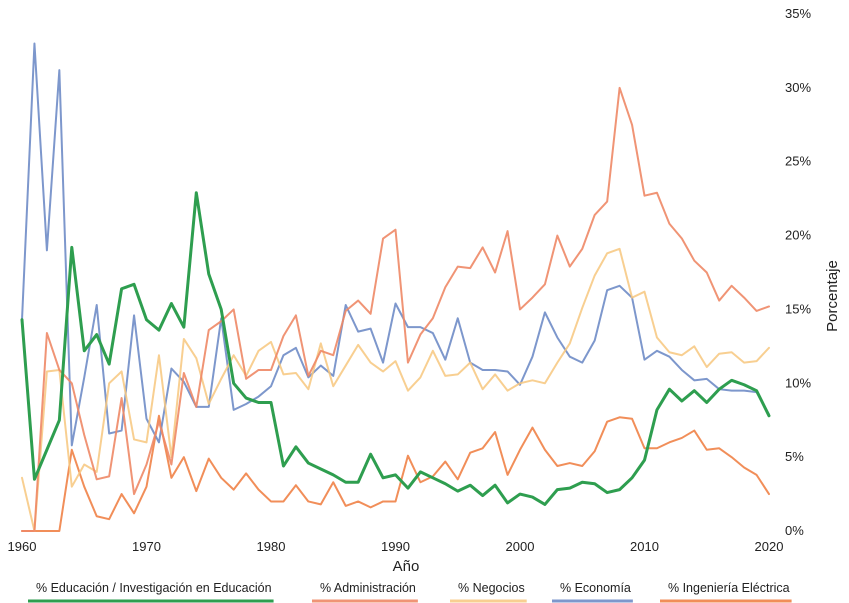 The height and width of the screenshot is (603, 849). What do you see at coordinates (22, 546) in the screenshot?
I see `x-tick-label: 1960` at bounding box center [22, 546].